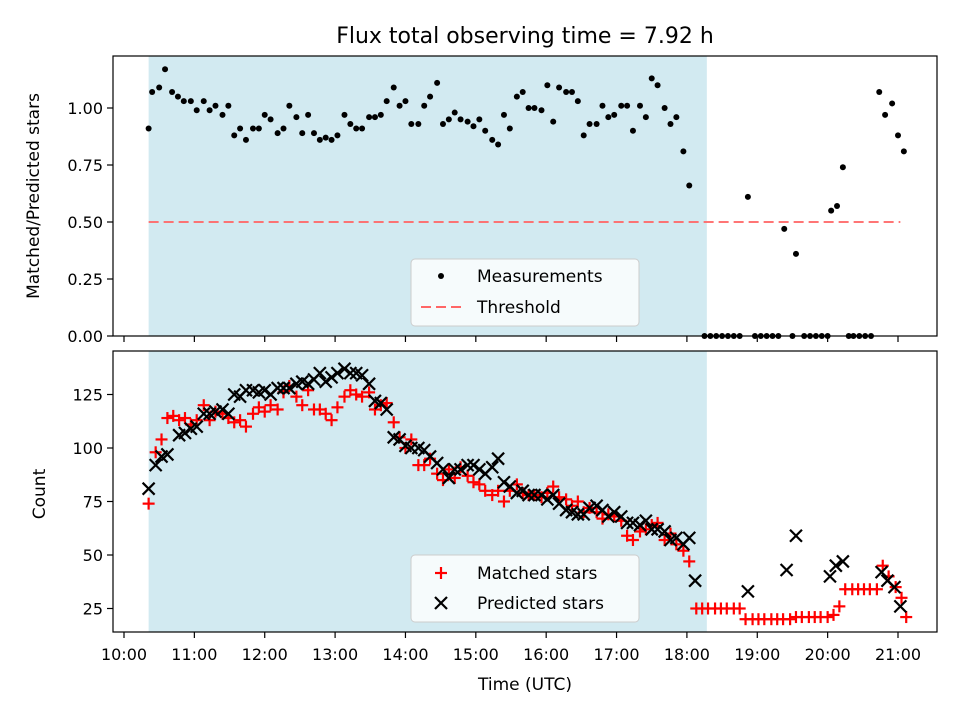  What do you see at coordinates (441, 573) in the screenshot?
I see `legend-matched-marker` at bounding box center [441, 573].